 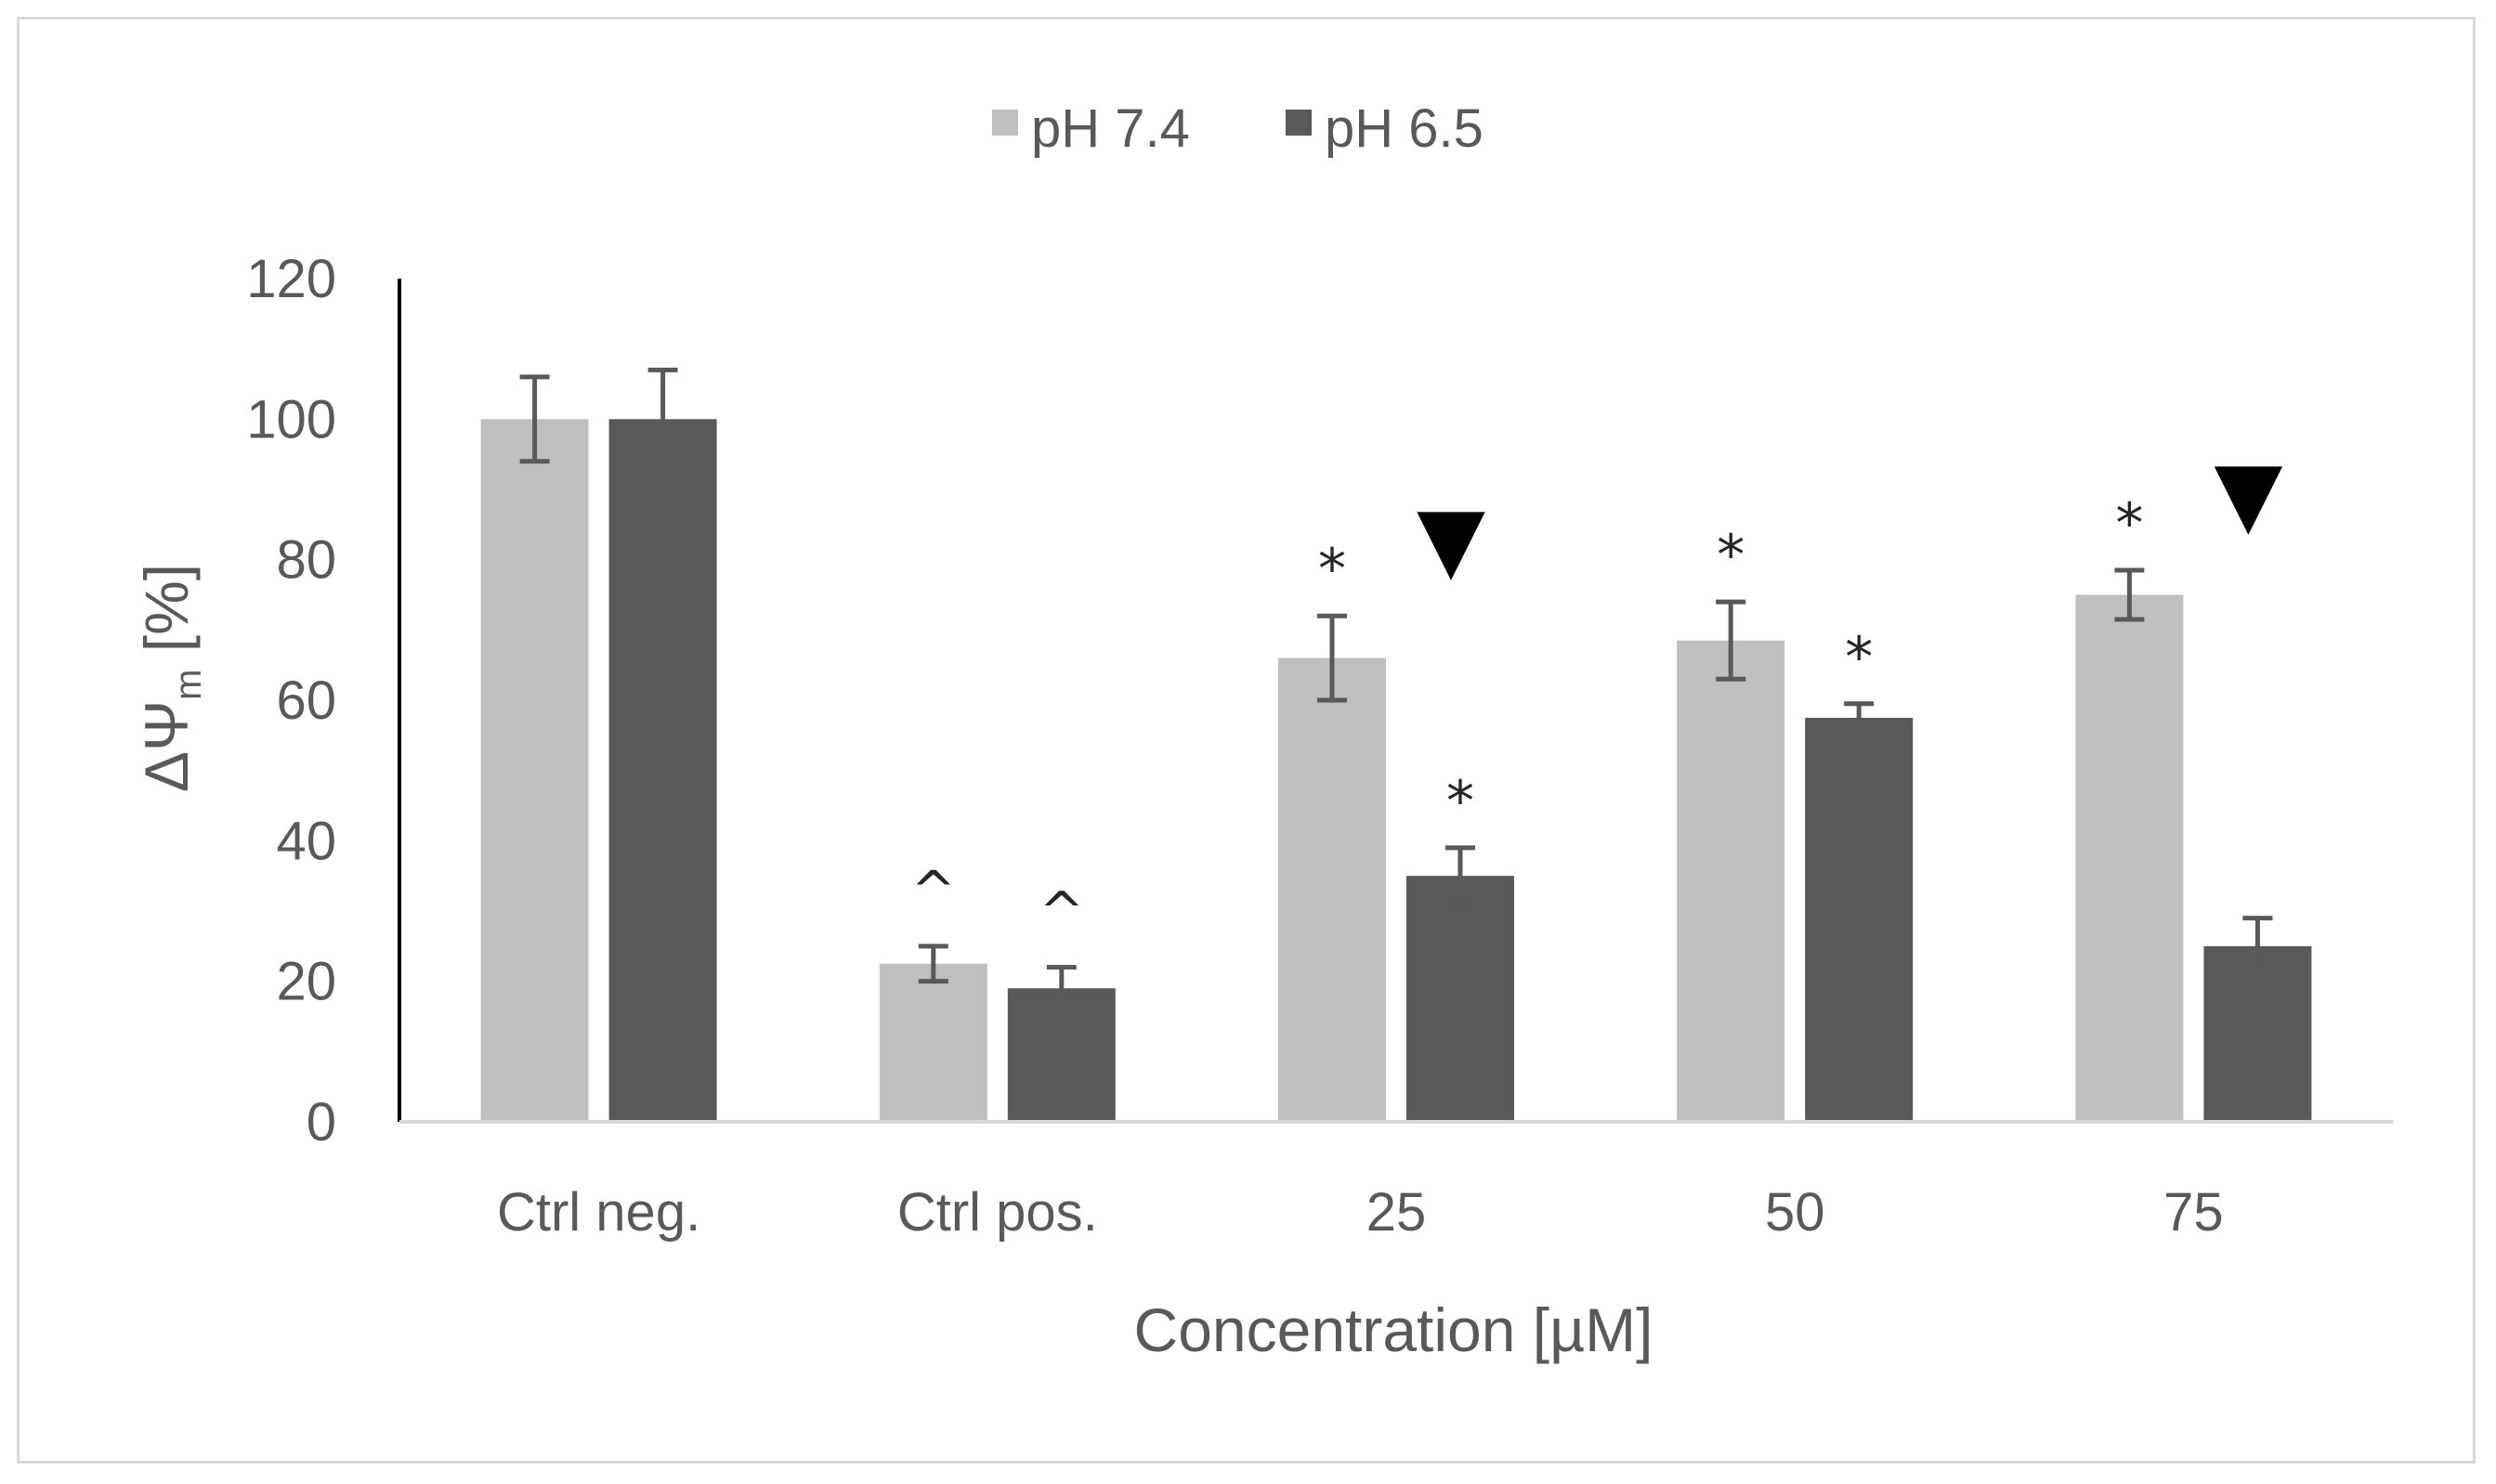 What do you see at coordinates (291, 419) in the screenshot?
I see `y-tick-label: 100` at bounding box center [291, 419].